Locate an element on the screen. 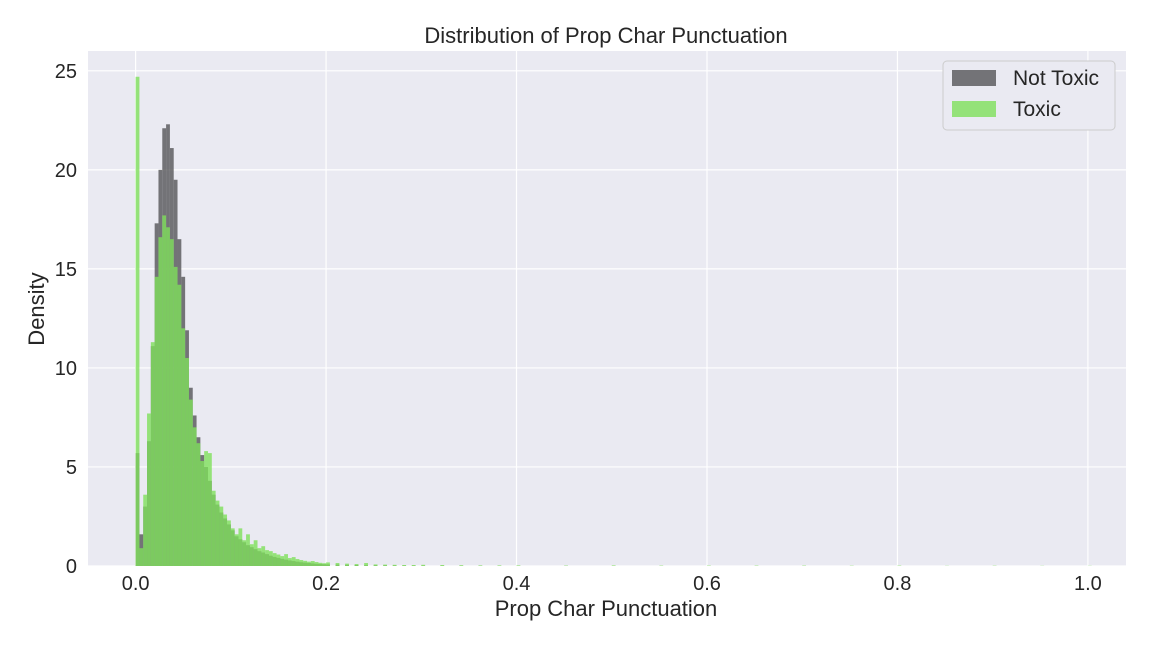 Image resolution: width=1152 pixels, height=648 pixels. y-tick-label: 10 is located at coordinates (66, 369).